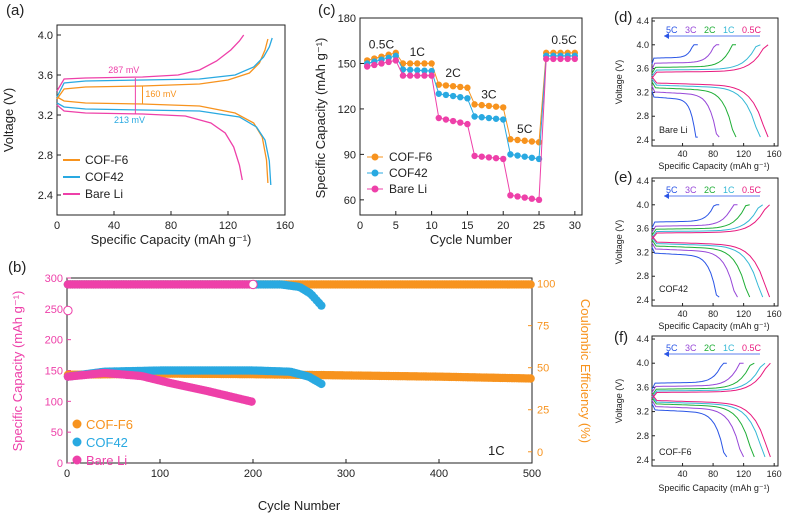 This screenshot has height=521, width=804. Describe the element at coordinates (471, 126) in the screenshot. I see `panel-c-series` at that location.